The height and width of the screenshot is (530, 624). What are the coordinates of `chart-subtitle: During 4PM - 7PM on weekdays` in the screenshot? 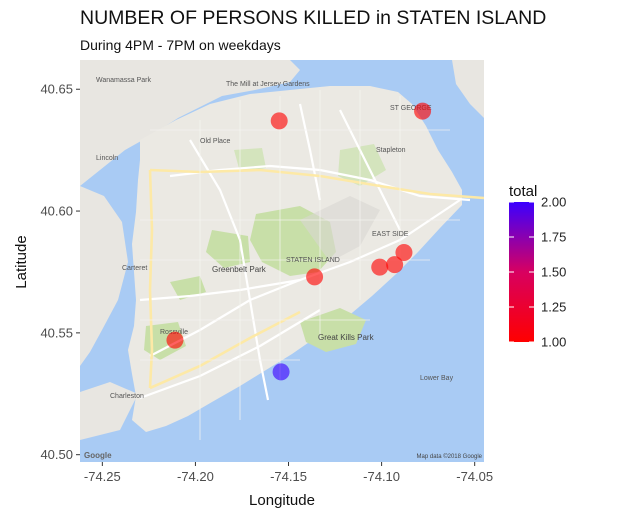 It's located at (180, 45).